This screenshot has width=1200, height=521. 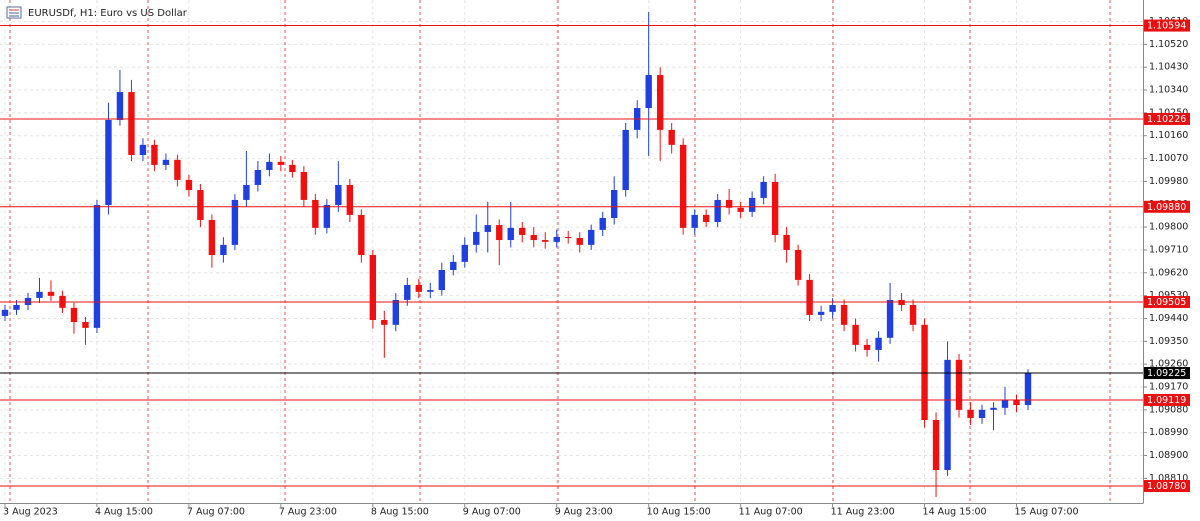 I want to click on price-label: 1.09505, so click(x=1166, y=302).